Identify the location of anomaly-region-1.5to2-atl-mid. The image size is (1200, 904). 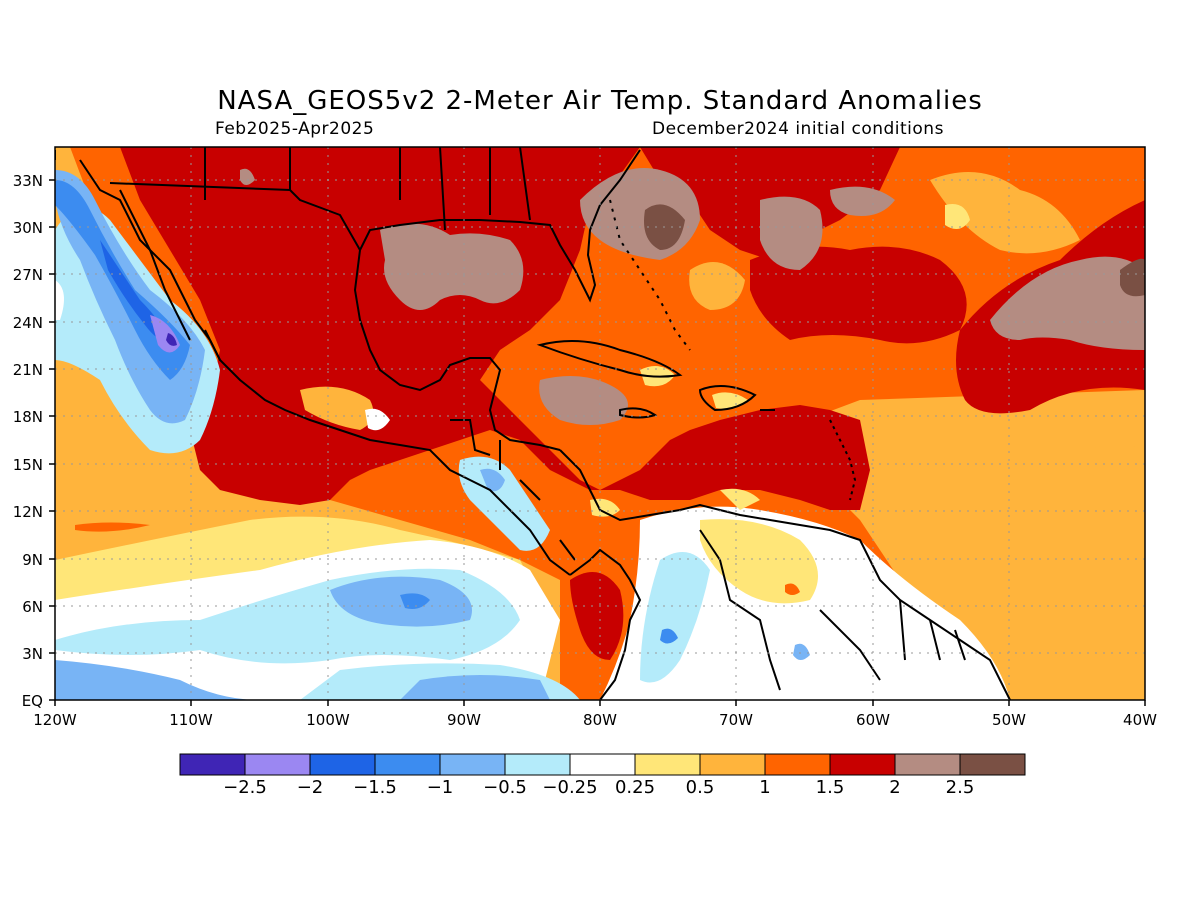
(858, 295).